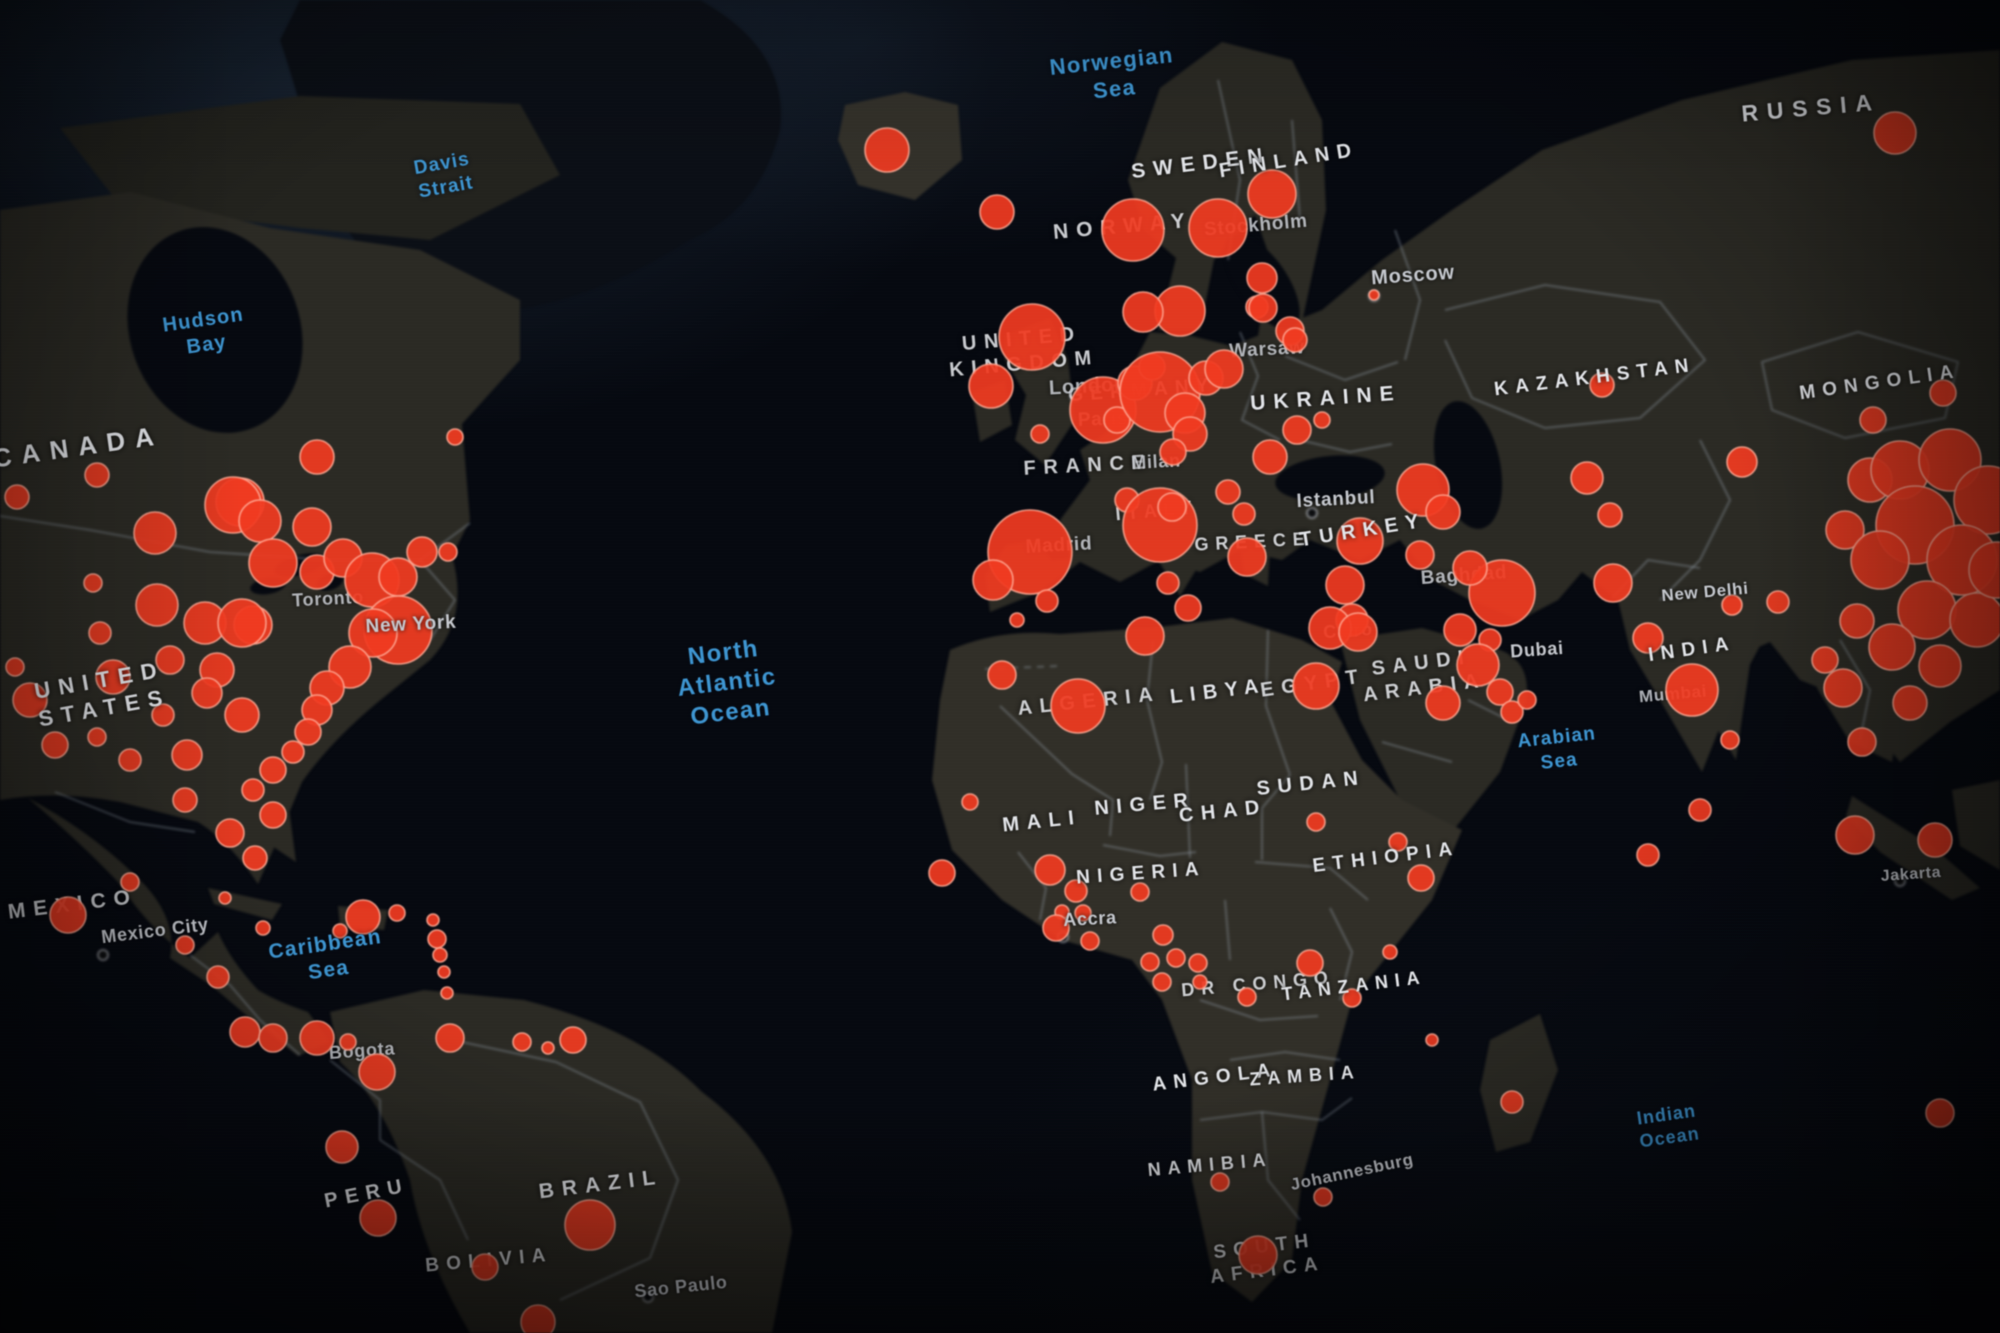 The image size is (2000, 1333). Describe the element at coordinates (1354, 985) in the screenshot. I see `country-label-tanzania: TANZANIA` at that location.